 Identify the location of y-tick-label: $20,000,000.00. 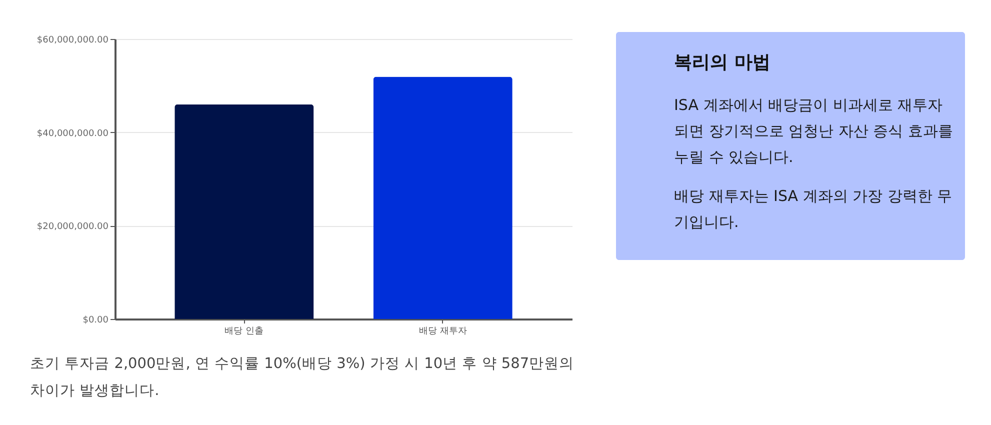
(72, 227).